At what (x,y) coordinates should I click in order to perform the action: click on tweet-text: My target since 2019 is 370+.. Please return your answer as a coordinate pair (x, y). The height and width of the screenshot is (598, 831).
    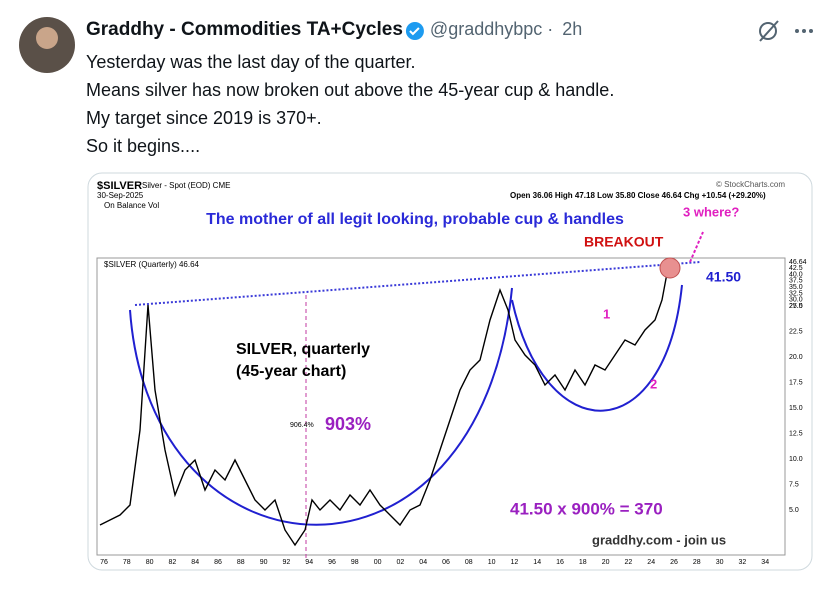
    Looking at the image, I should click on (204, 118).